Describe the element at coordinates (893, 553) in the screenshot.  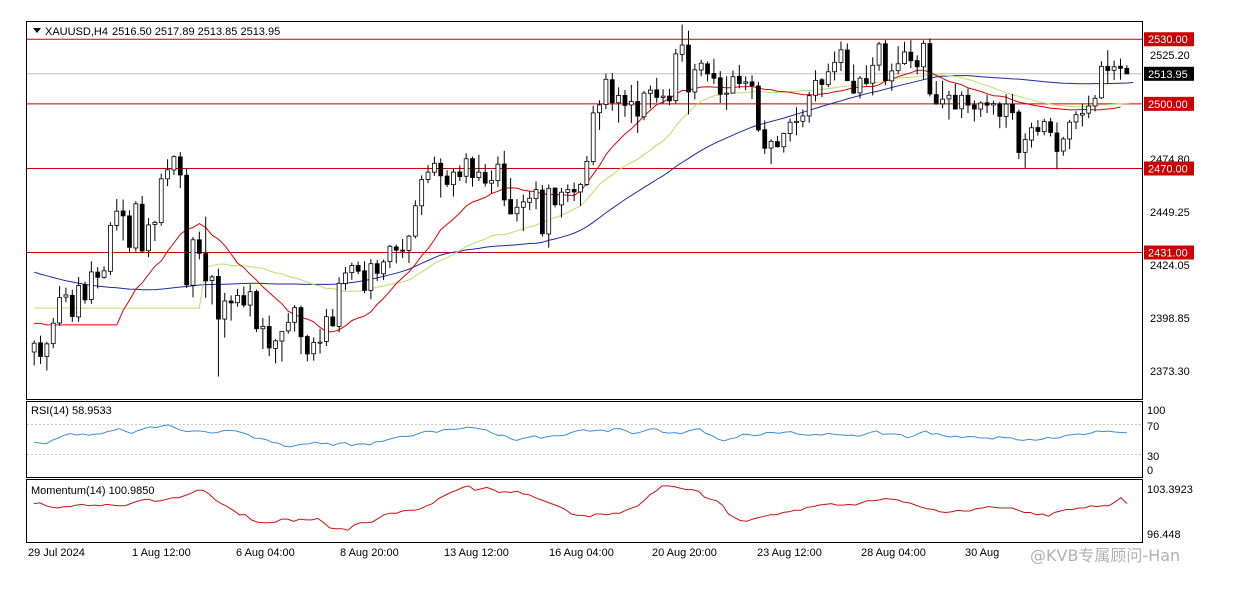
I see `x-tick: 28 Aug 04:00` at that location.